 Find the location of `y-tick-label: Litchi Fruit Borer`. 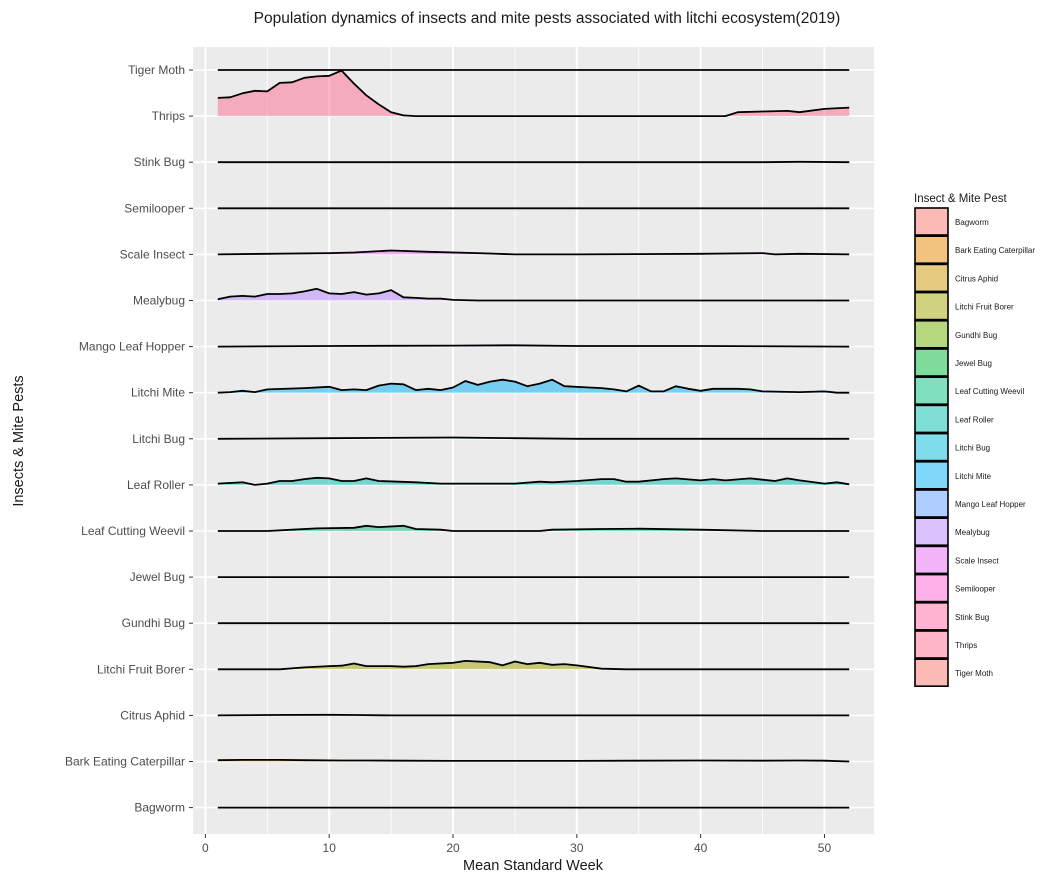

y-tick-label: Litchi Fruit Borer is located at coordinates (141, 669).